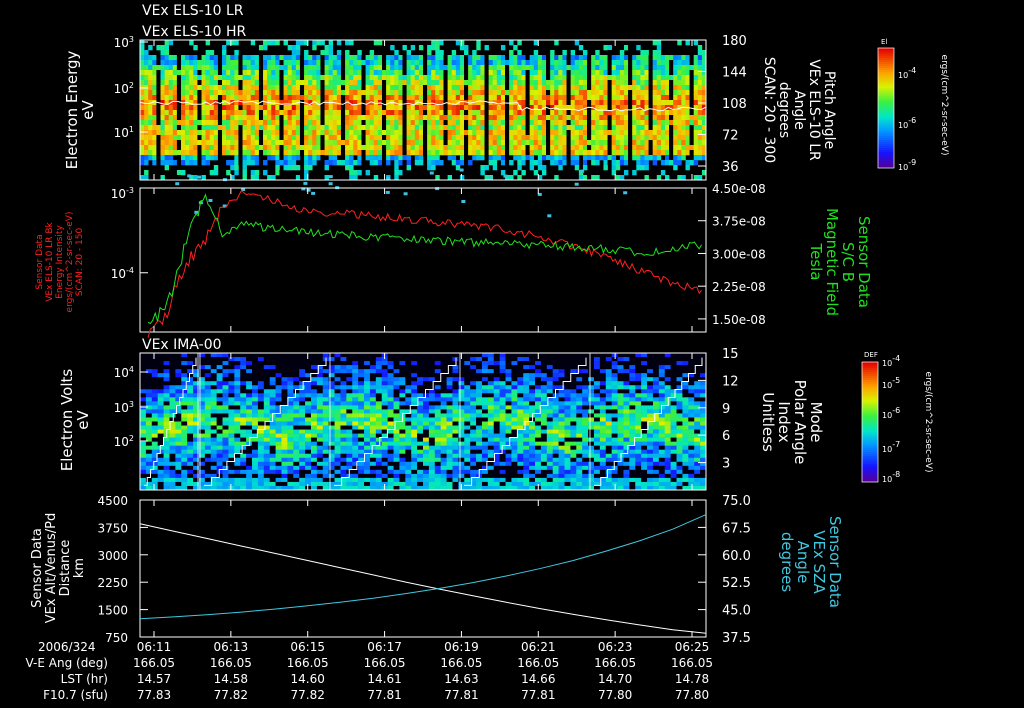 Image resolution: width=1024 pixels, height=708 pixels. I want to click on els-right-tick-label: 72, so click(730, 136).